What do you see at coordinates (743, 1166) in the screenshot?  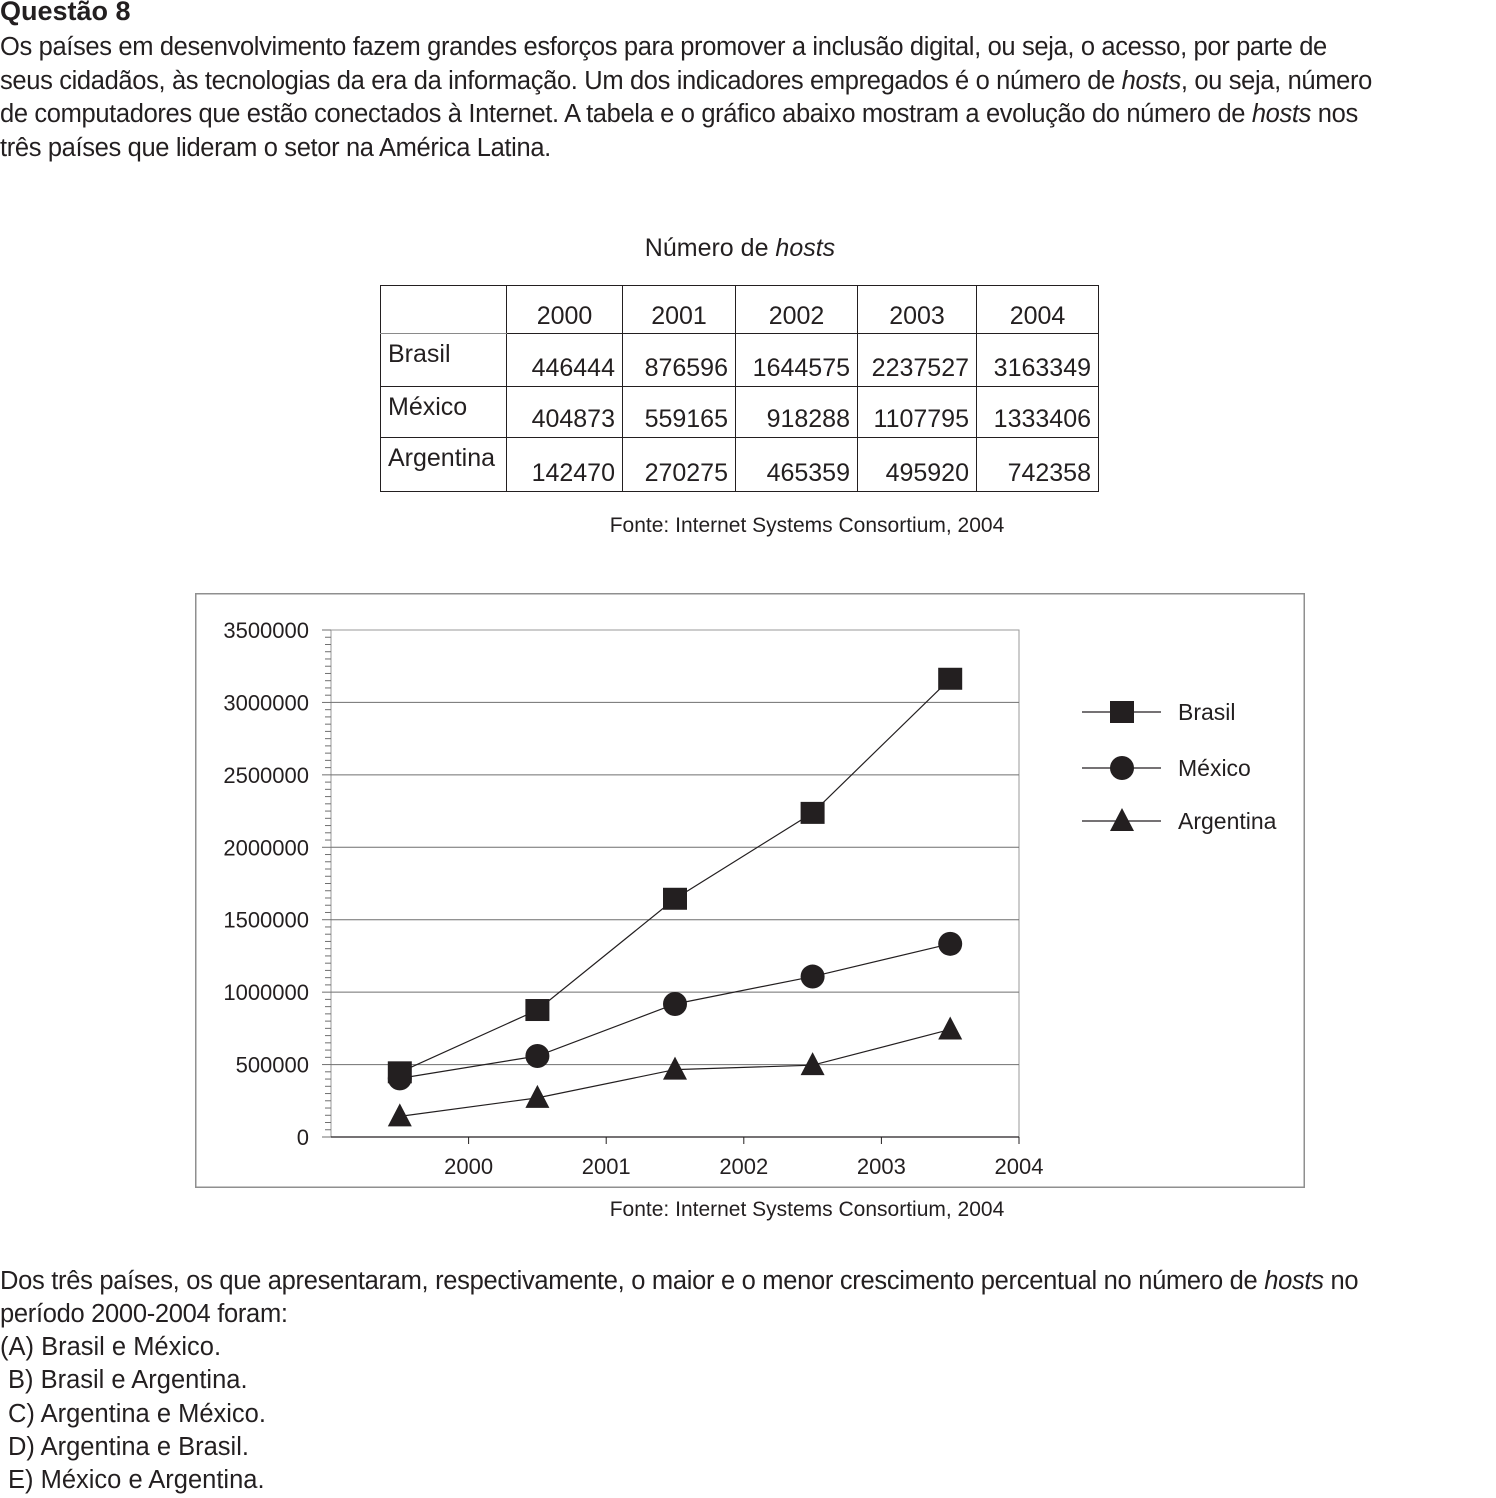 I see `x-tick-label: 2002` at bounding box center [743, 1166].